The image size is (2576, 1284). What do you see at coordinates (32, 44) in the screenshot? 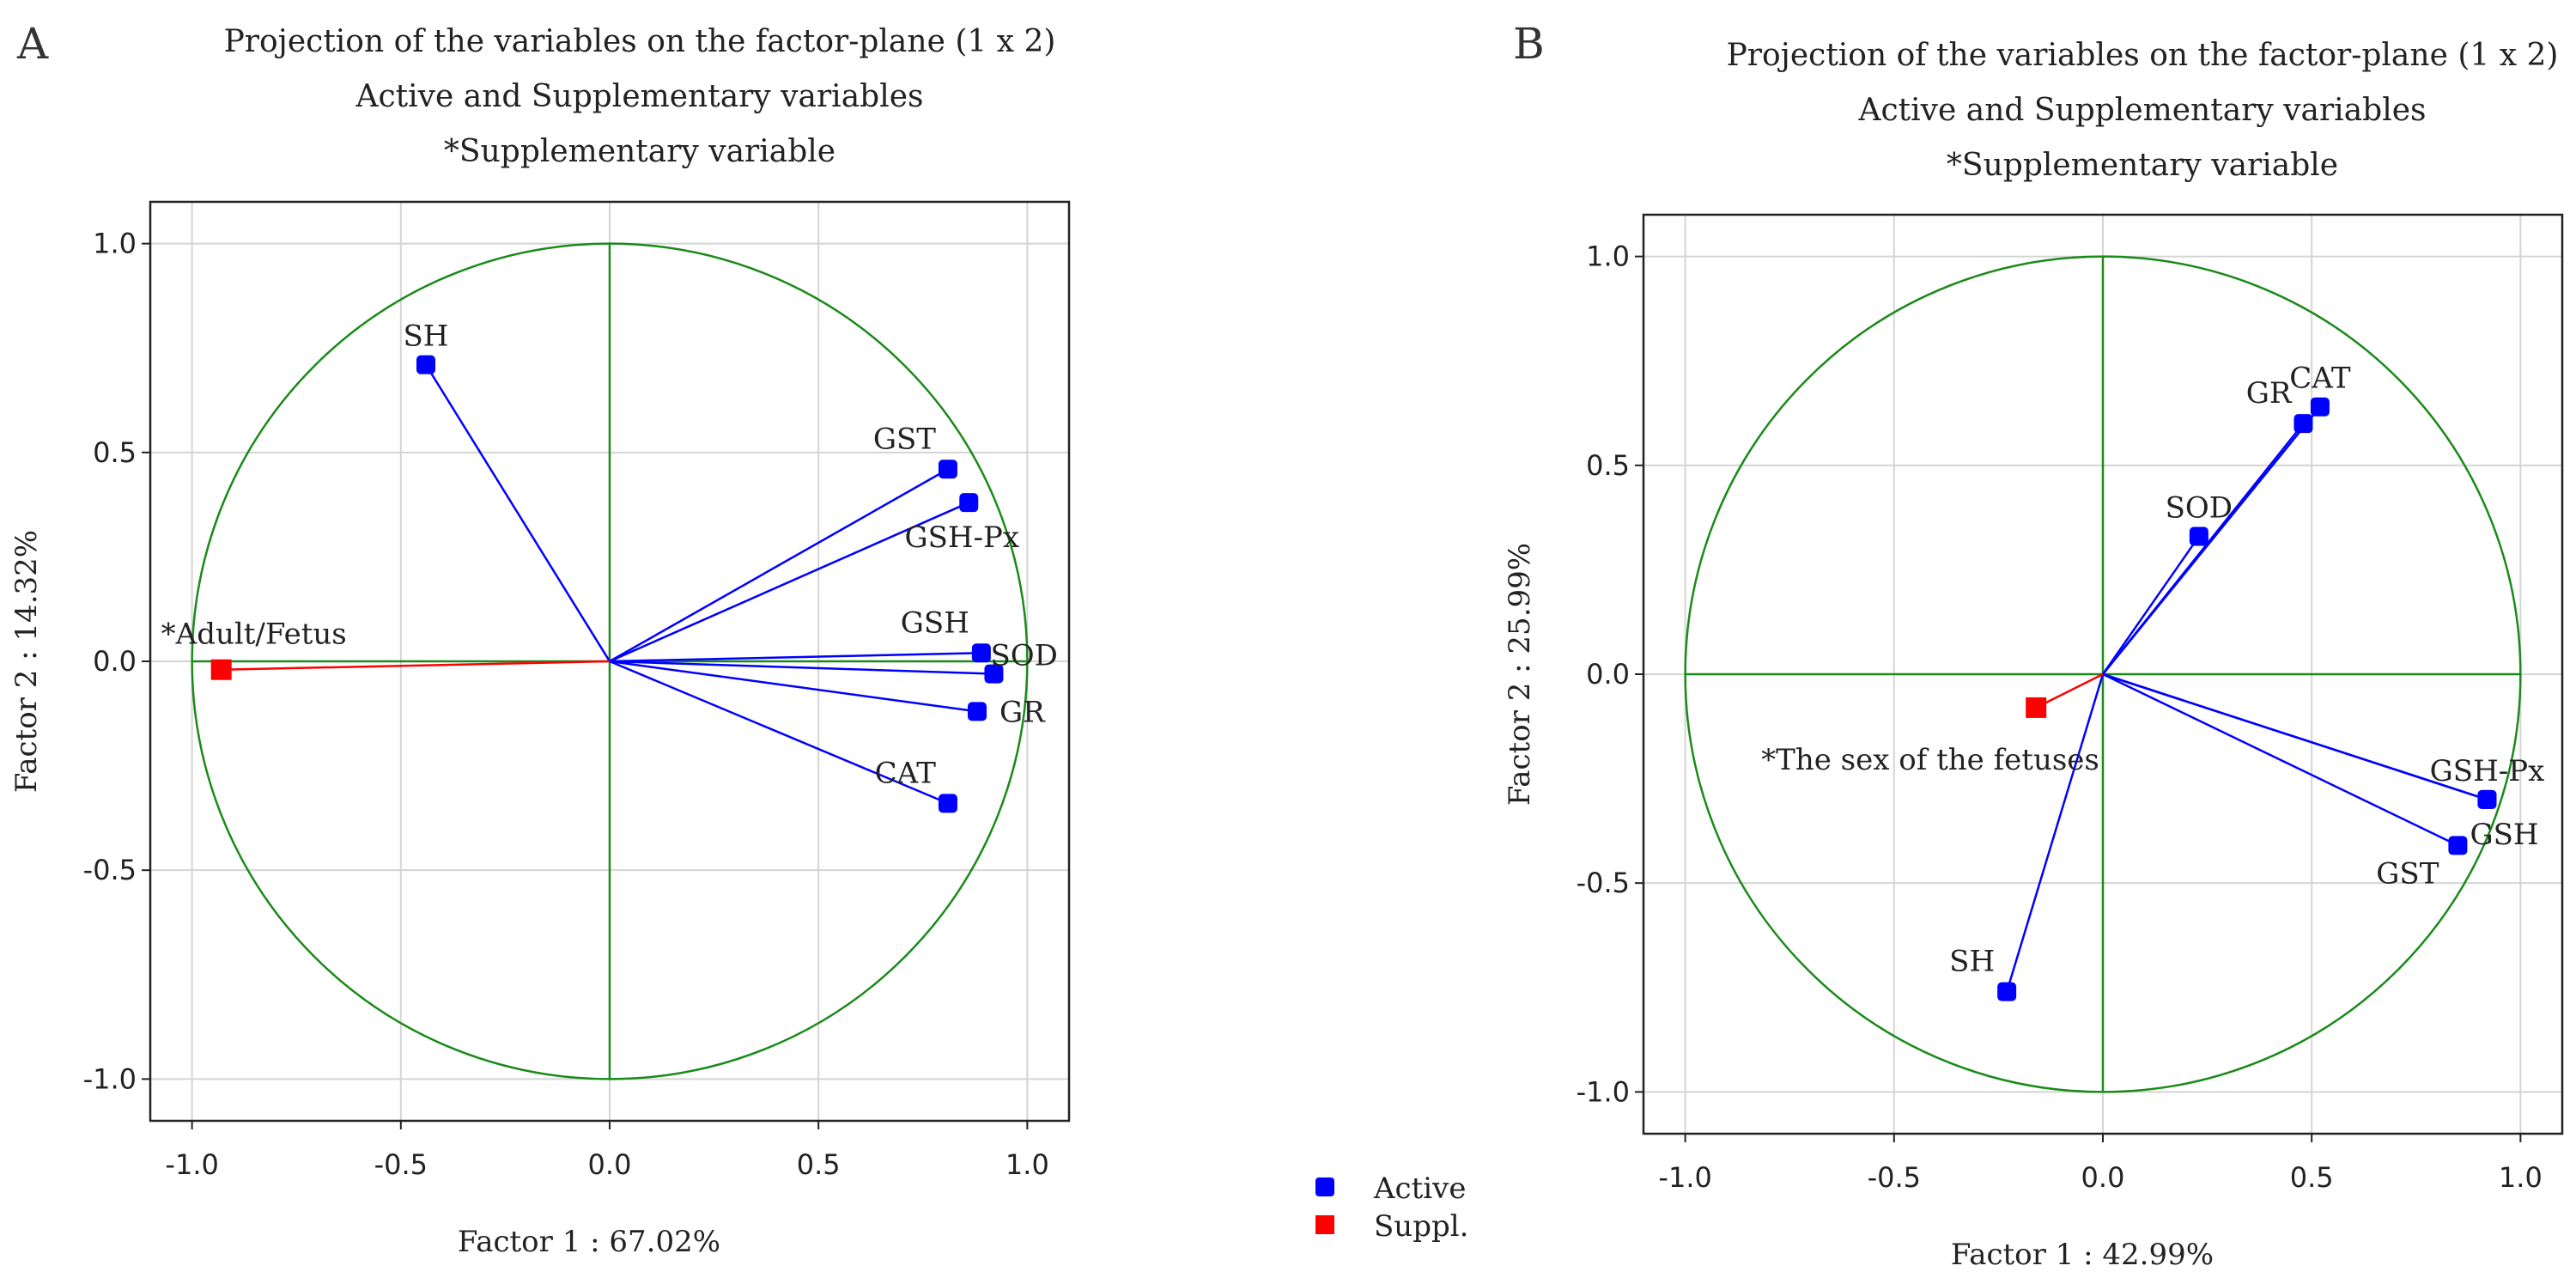
I see `panel-letter: A` at bounding box center [32, 44].